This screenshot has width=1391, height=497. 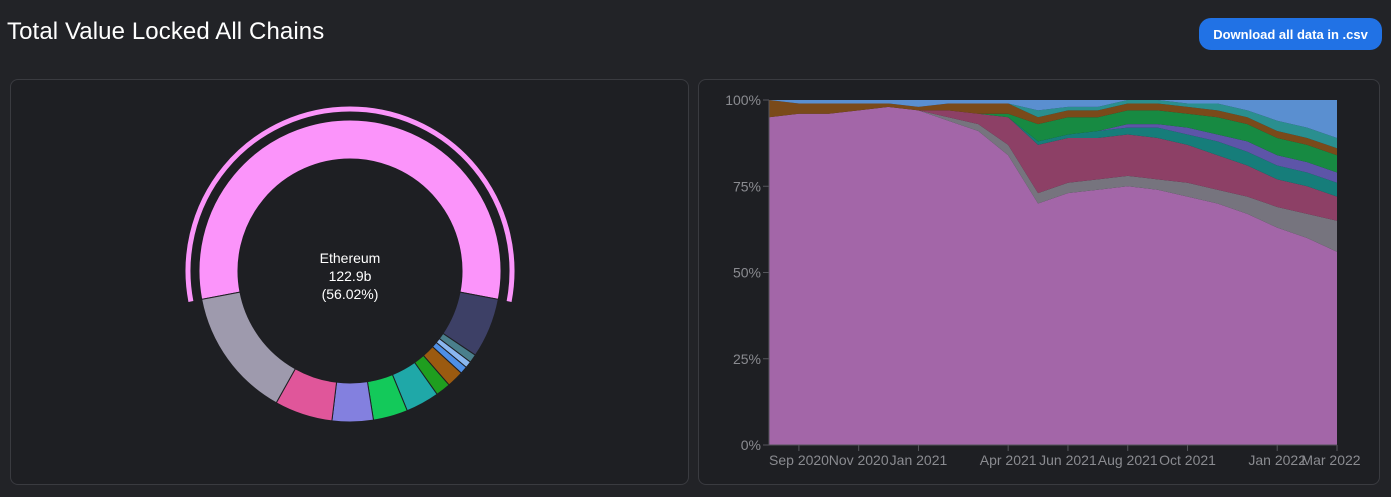 I want to click on x-tick-label: Nov 2020, so click(x=859, y=460).